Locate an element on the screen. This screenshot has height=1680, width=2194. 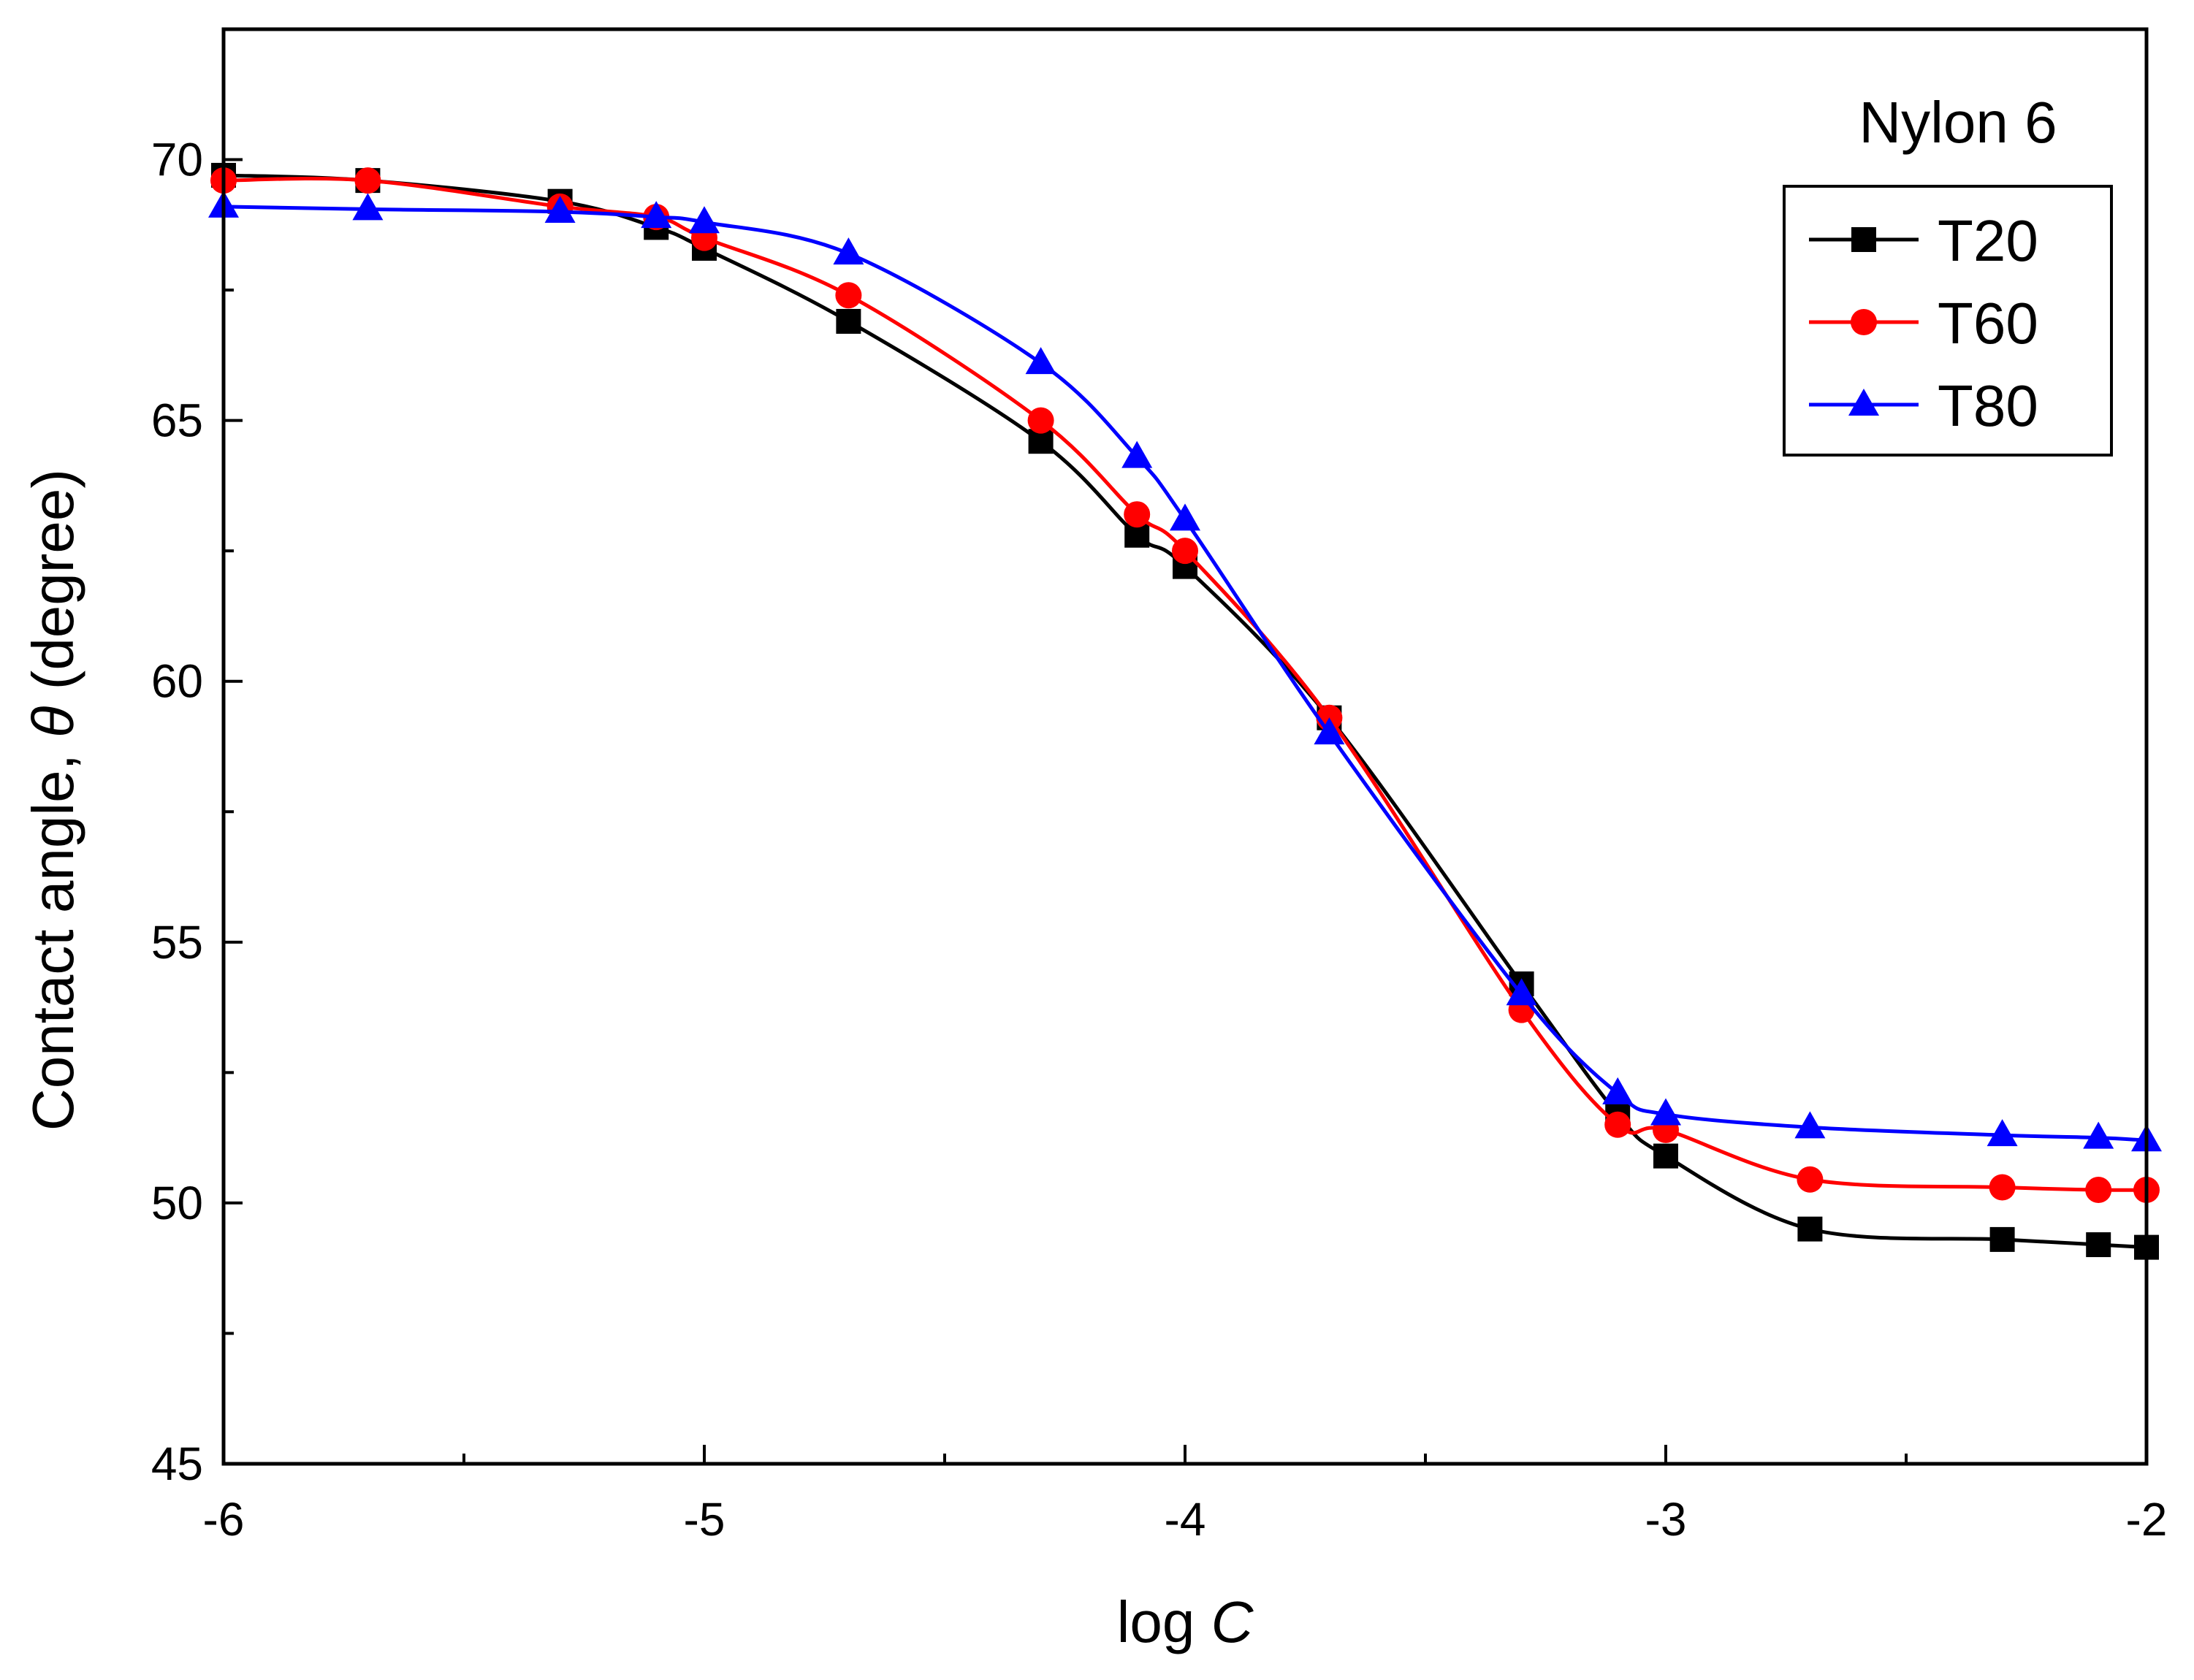
x-axis-title: log C is located at coordinates (1186, 1621).